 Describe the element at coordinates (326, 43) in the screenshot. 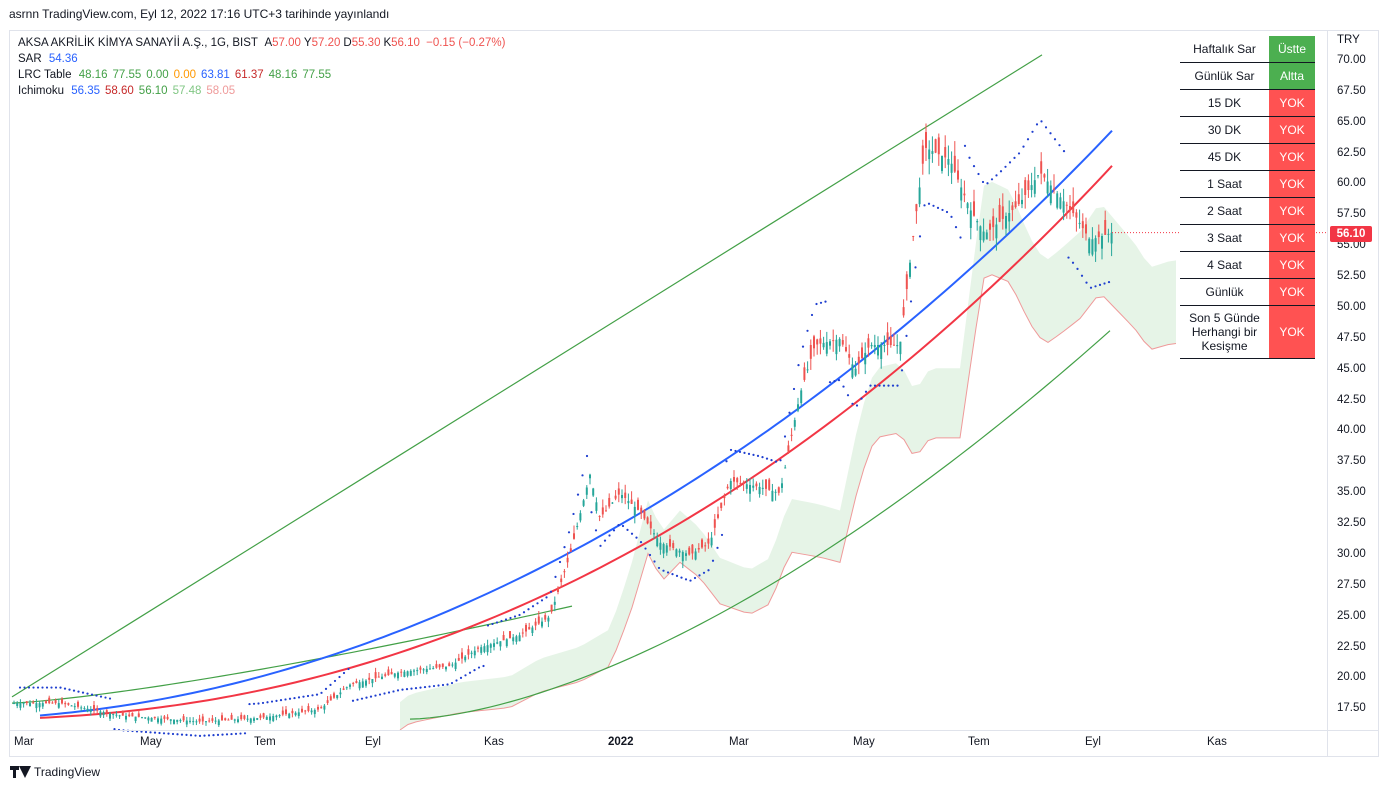

I see `ohlc-value-Y: 57.20` at that location.